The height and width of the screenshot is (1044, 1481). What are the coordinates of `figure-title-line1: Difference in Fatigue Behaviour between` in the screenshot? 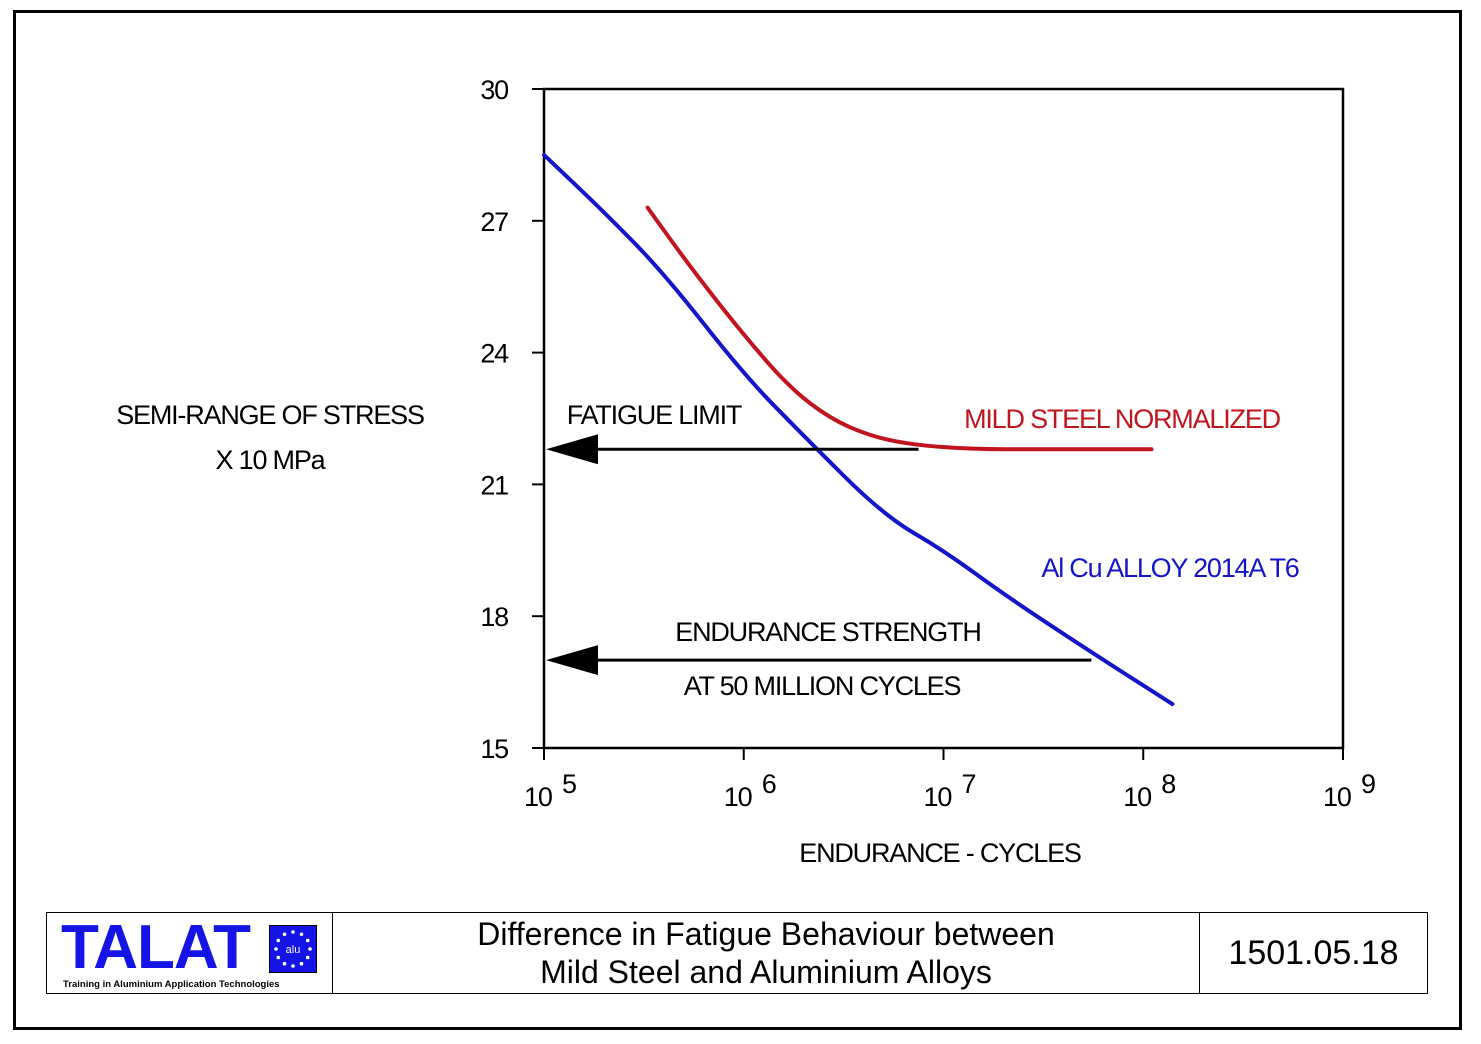 It's located at (766, 934).